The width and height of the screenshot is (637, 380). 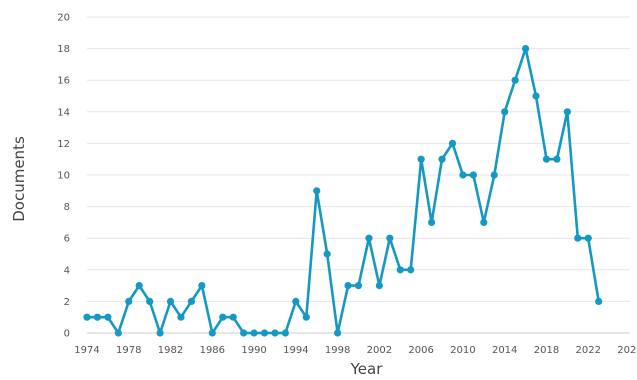 What do you see at coordinates (295, 350) in the screenshot?
I see `x-tick-label: 1994` at bounding box center [295, 350].